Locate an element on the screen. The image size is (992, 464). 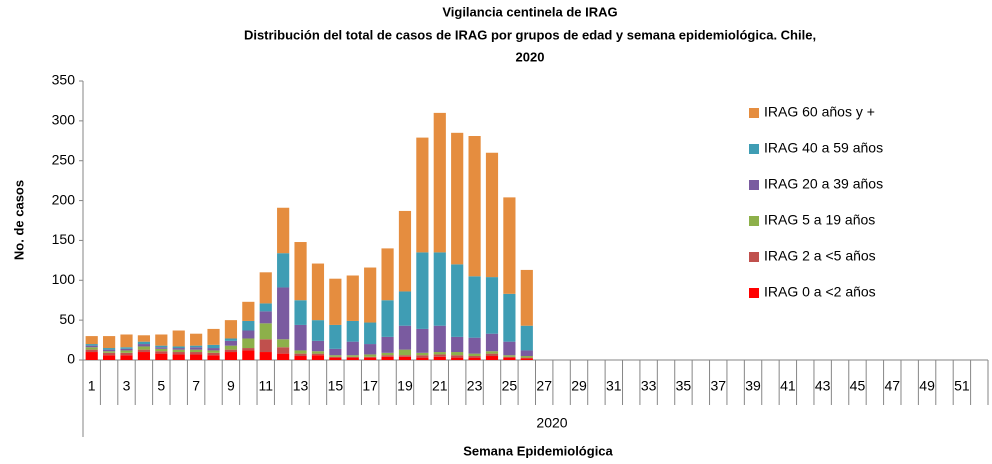
legend-label: IRAG 40 a 59 años is located at coordinates (823, 148).